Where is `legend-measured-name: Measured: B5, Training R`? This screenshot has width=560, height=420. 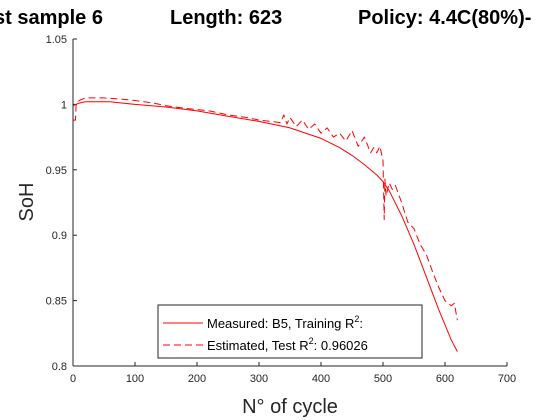 legend-measured-name: Measured: B5, Training R is located at coordinates (280, 323).